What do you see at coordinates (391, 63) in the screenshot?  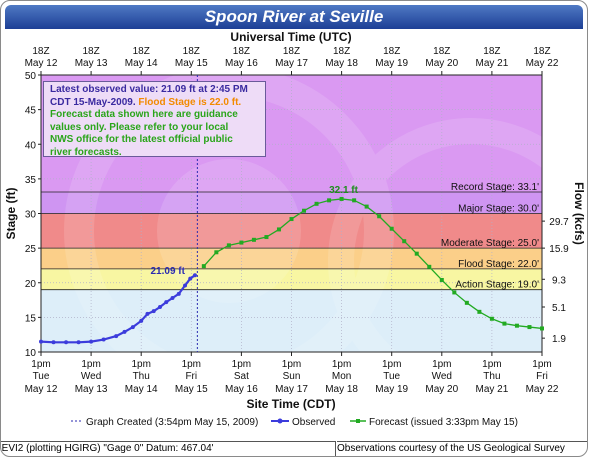 I see `top-tick-date: May 19` at bounding box center [391, 63].